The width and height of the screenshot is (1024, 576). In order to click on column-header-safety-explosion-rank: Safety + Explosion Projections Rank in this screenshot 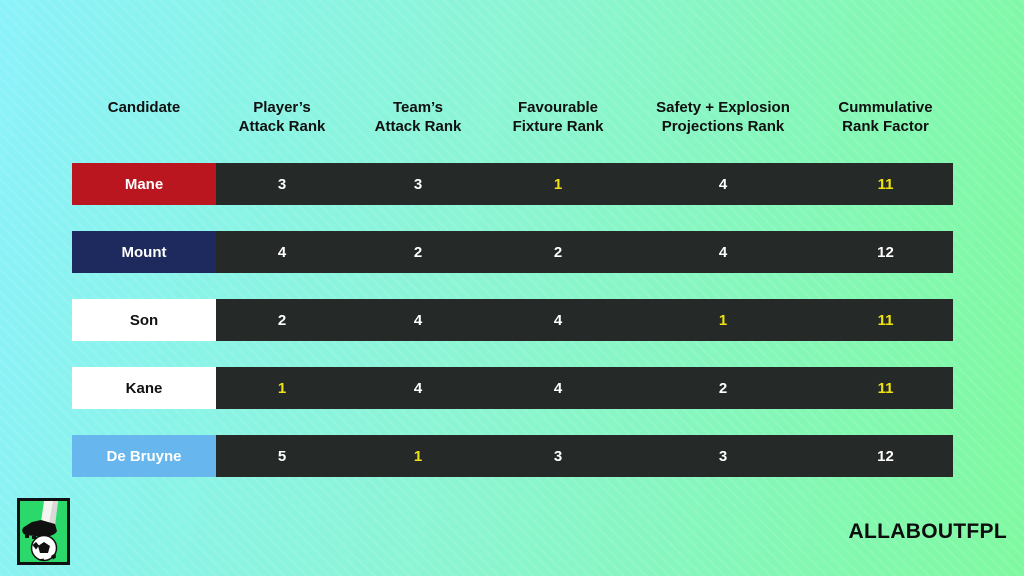, I will do `click(723, 117)`.